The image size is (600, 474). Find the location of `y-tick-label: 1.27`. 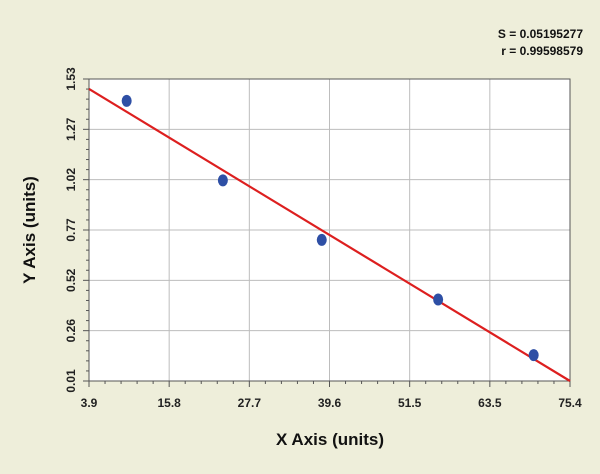

y-tick-label: 1.27 is located at coordinates (71, 129).